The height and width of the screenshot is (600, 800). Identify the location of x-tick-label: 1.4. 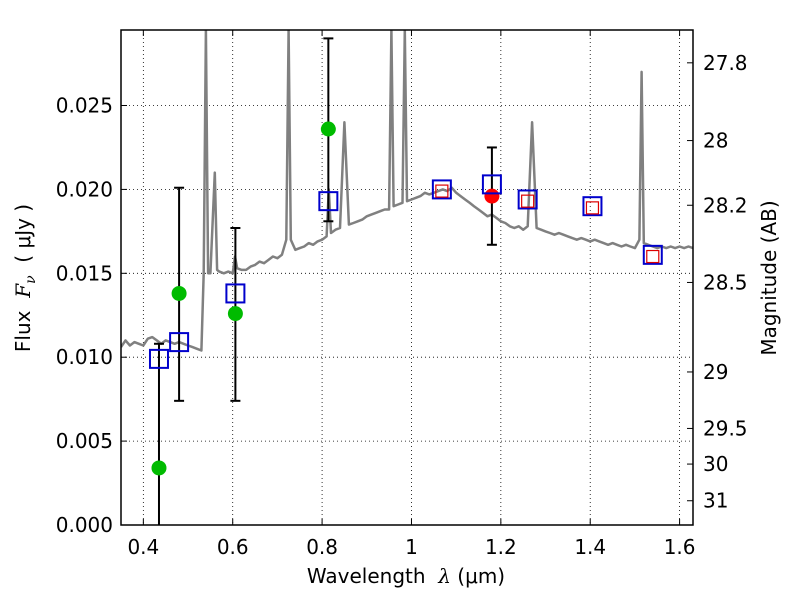
(590, 547).